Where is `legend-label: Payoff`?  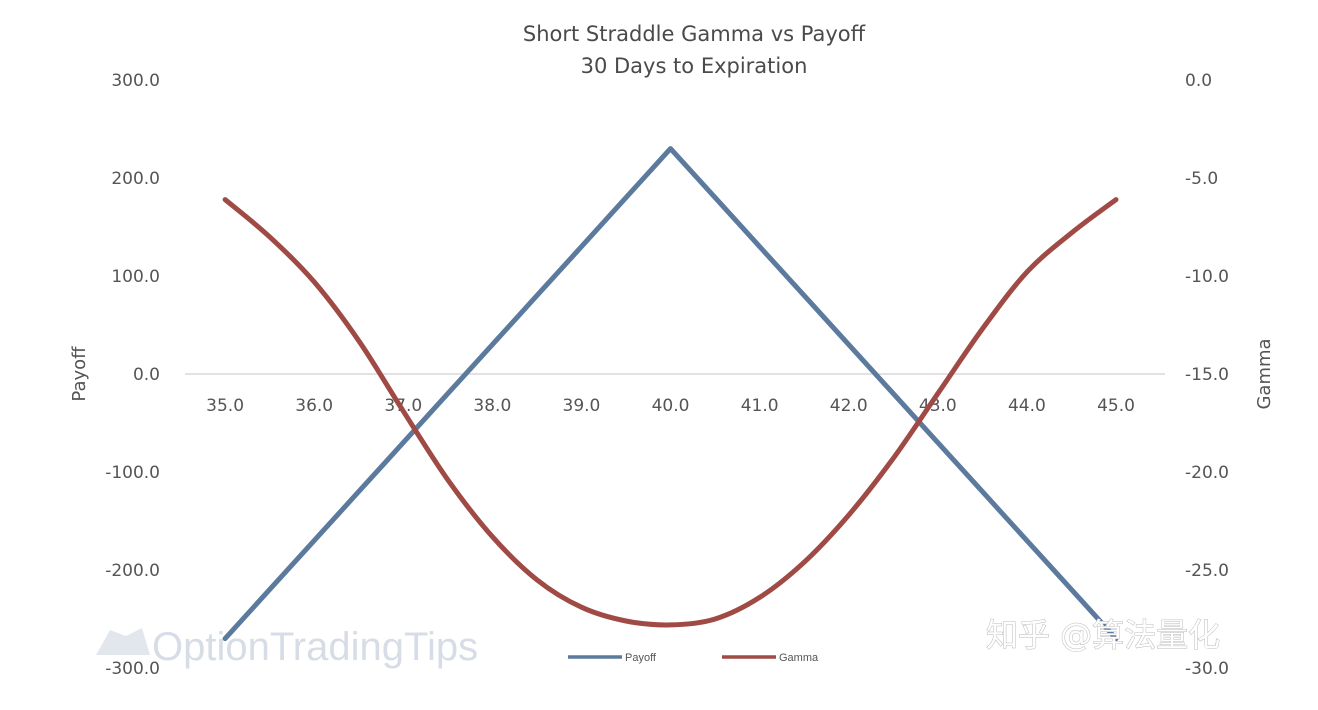
legend-label: Payoff is located at coordinates (641, 658).